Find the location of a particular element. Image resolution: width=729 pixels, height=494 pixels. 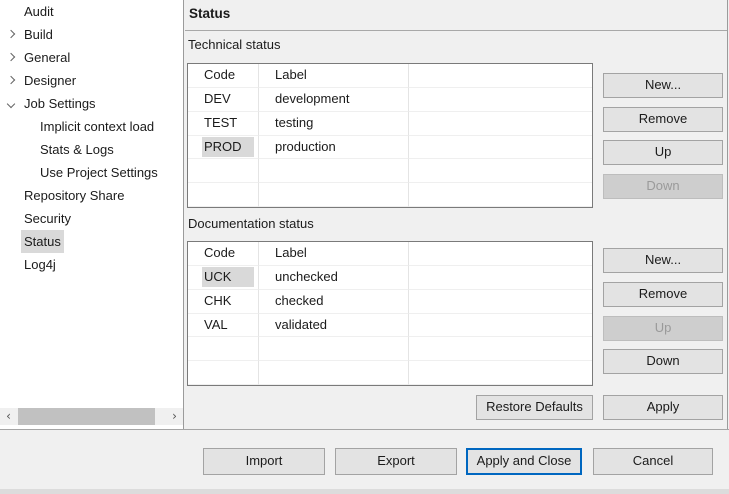

tree-item-general: General is located at coordinates (91, 57).